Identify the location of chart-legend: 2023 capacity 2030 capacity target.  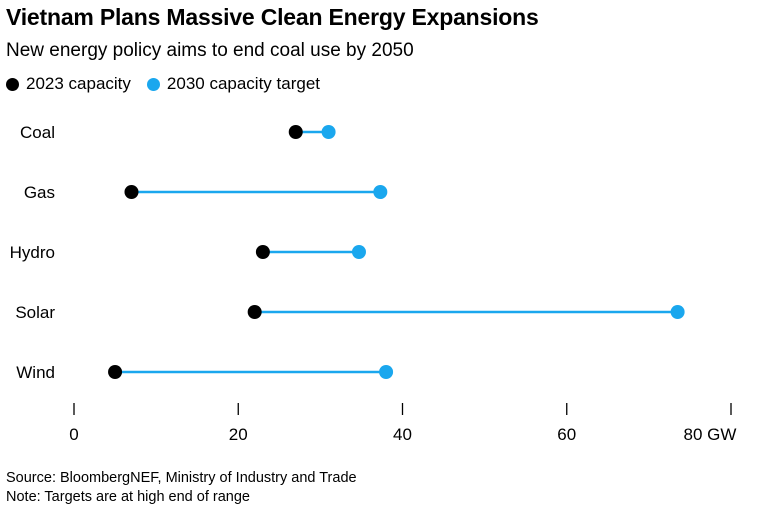
(171, 84).